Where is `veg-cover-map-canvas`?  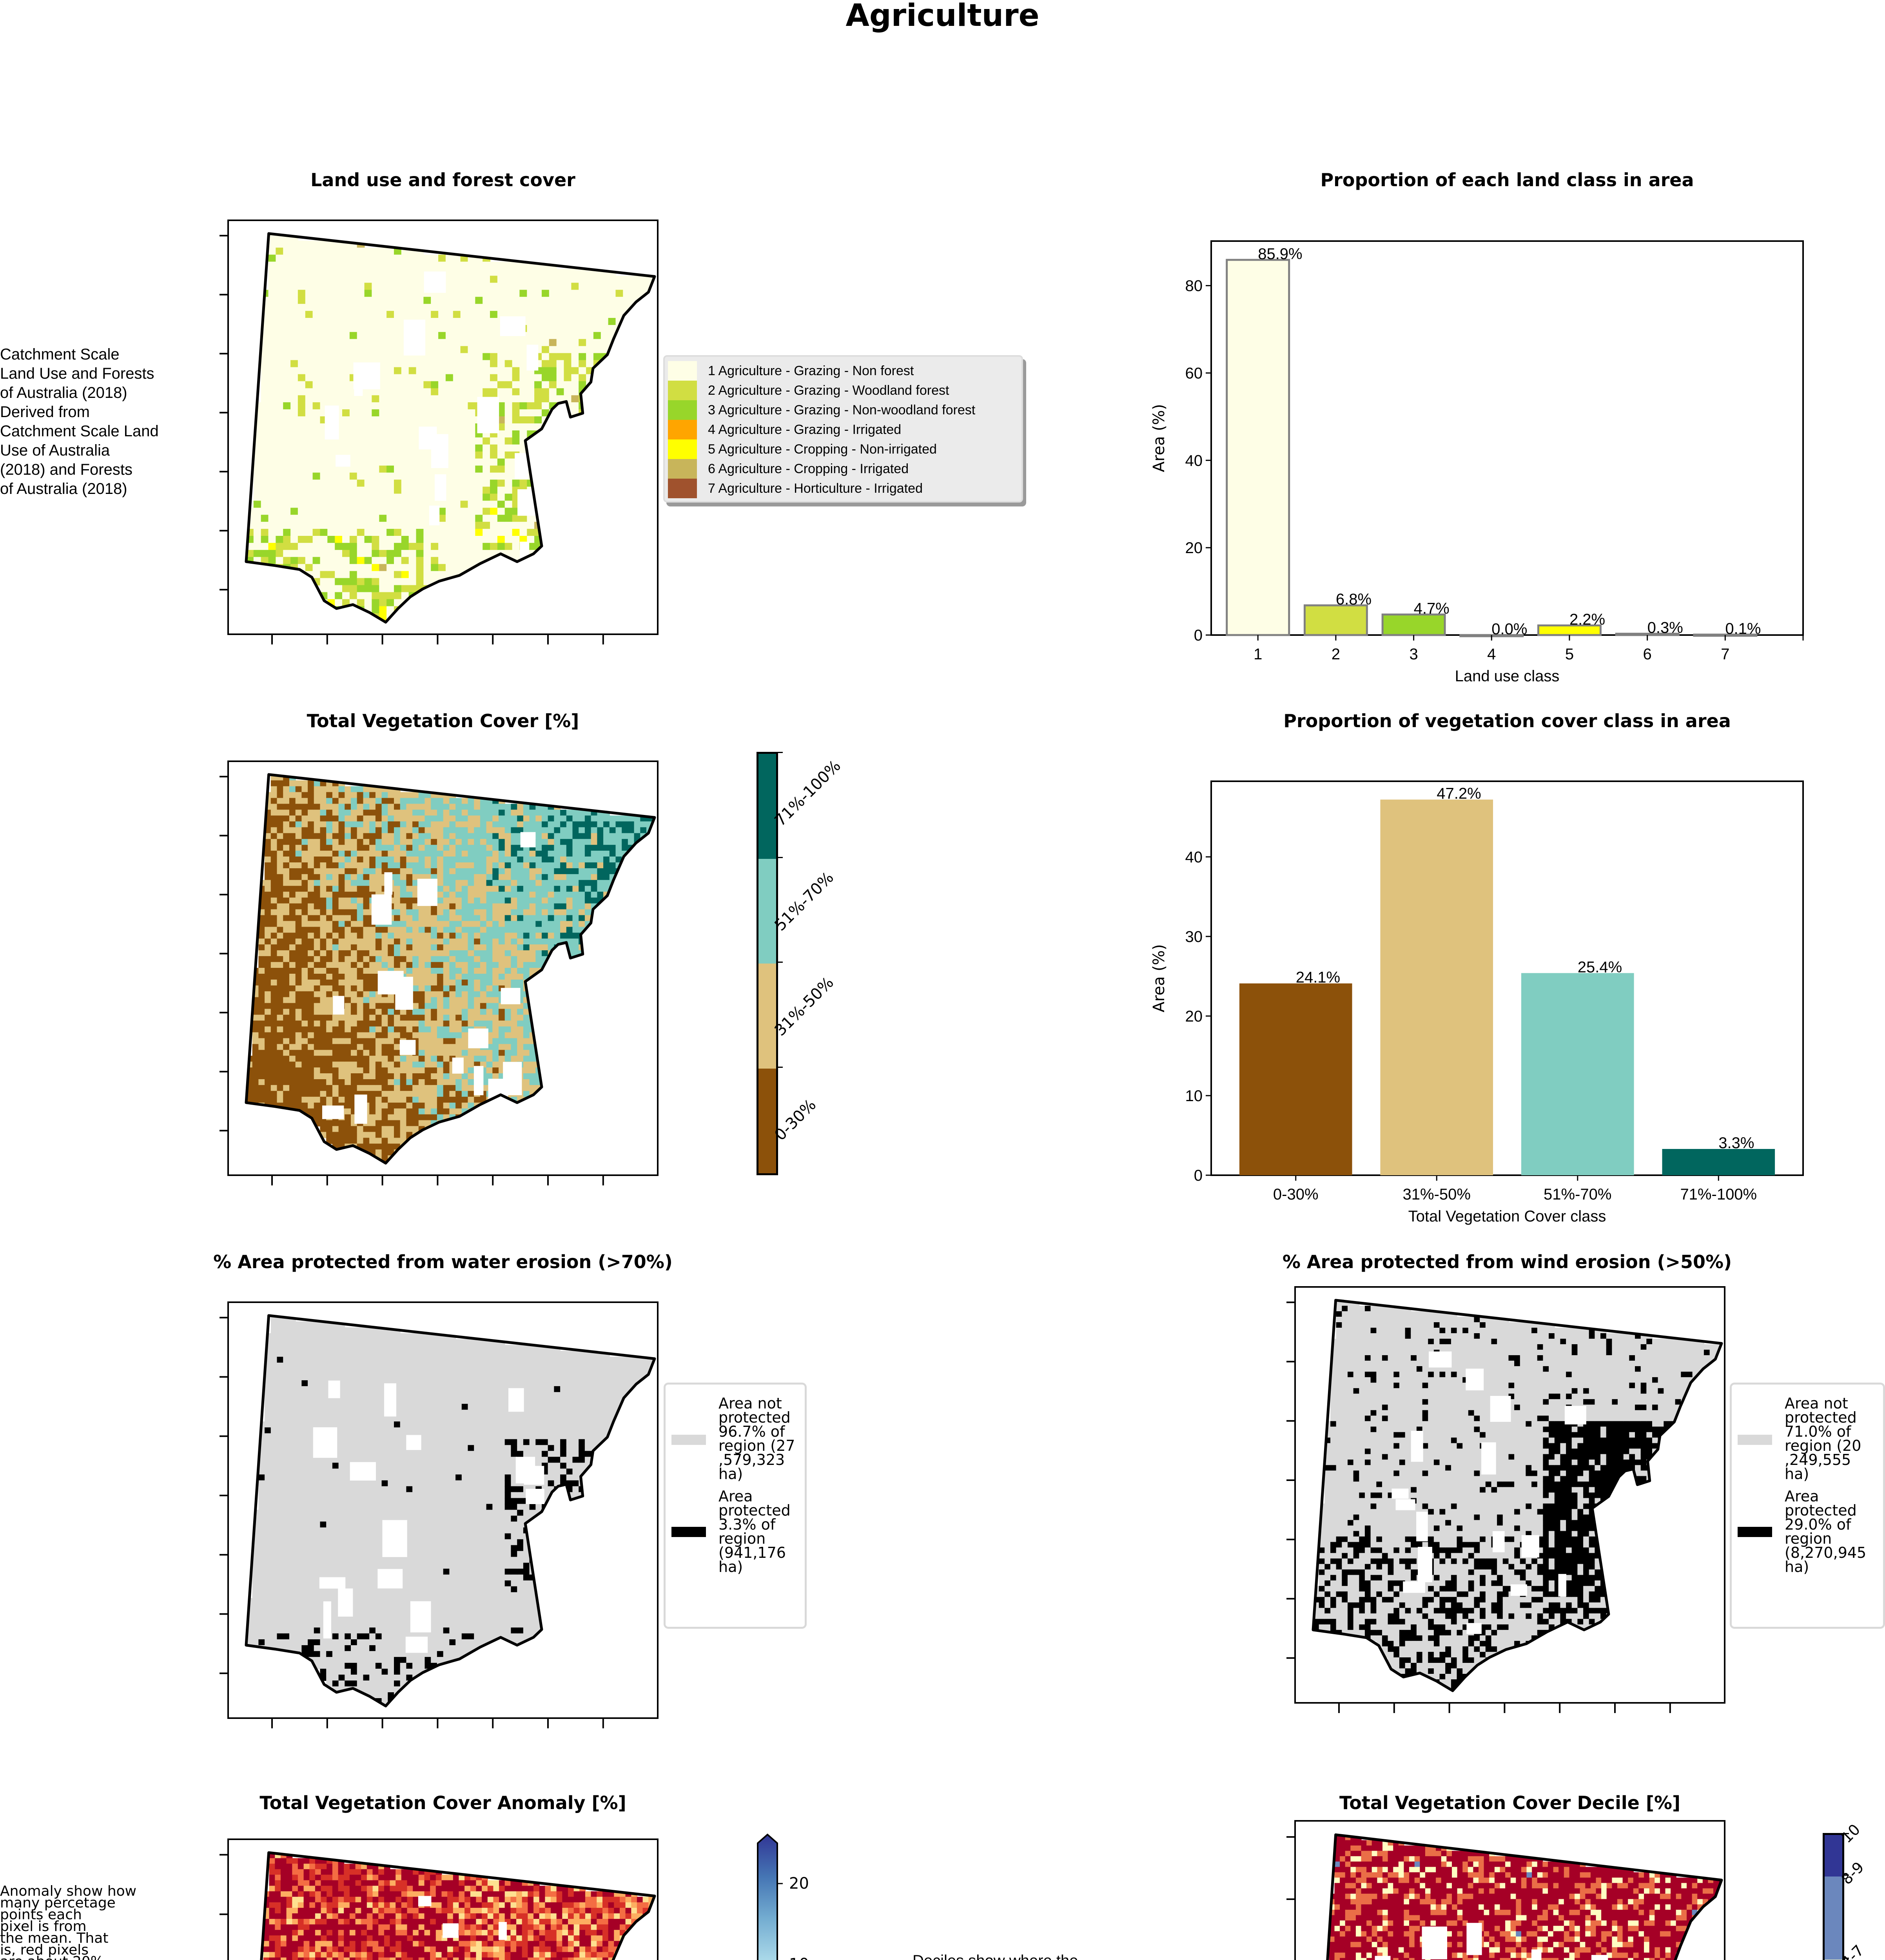 veg-cover-map-canvas is located at coordinates (438, 979).